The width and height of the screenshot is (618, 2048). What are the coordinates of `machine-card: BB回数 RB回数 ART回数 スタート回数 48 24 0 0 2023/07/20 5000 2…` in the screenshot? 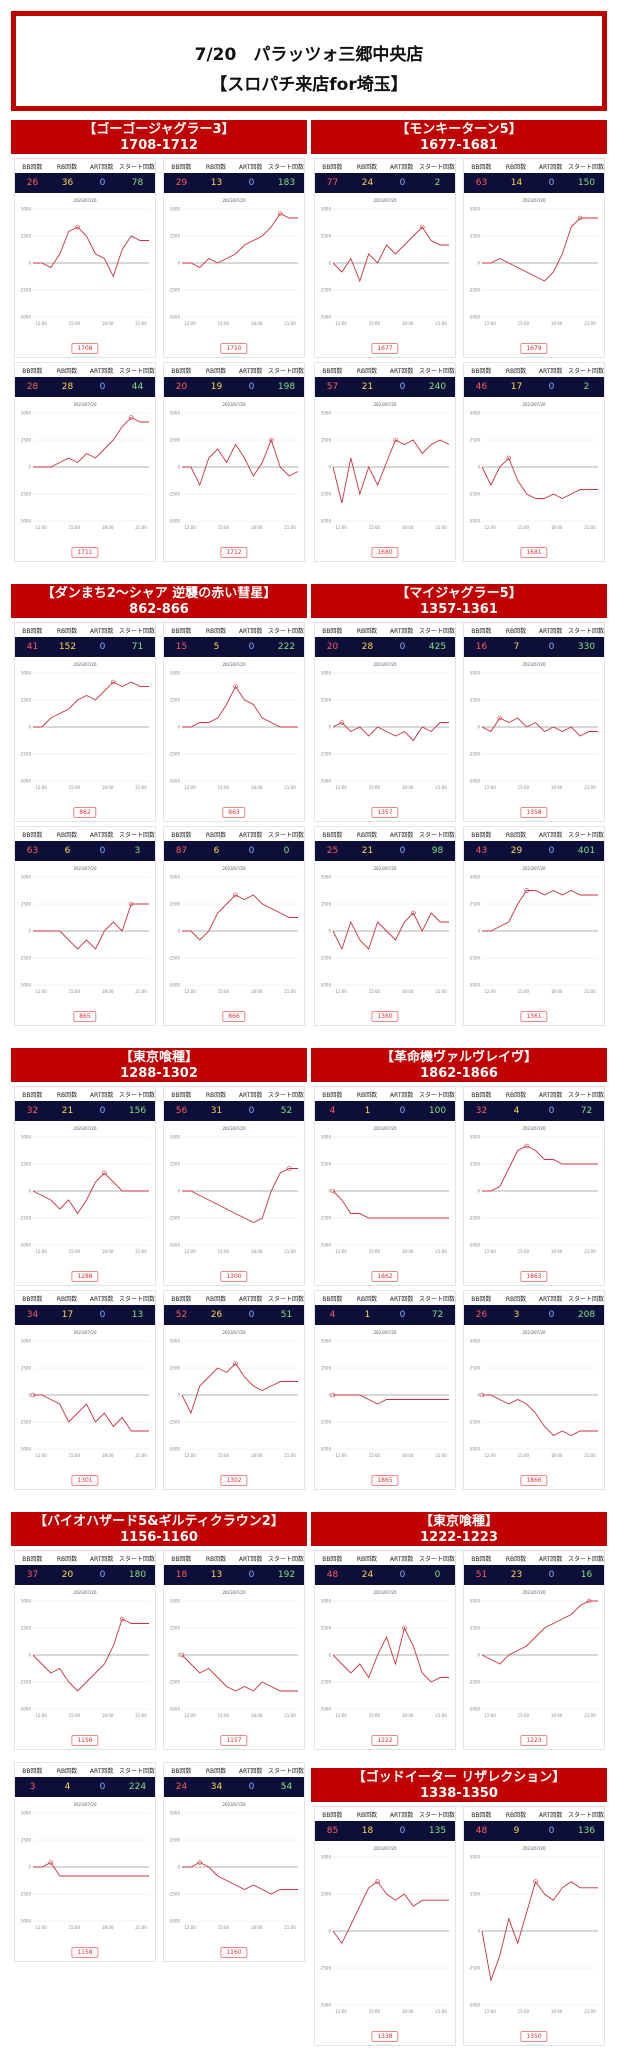 It's located at (385, 1650).